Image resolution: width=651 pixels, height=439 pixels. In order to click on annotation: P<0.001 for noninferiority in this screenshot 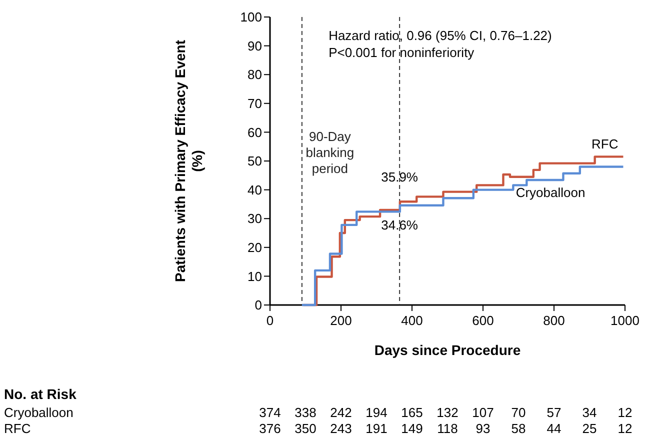, I will do `click(401, 52)`.